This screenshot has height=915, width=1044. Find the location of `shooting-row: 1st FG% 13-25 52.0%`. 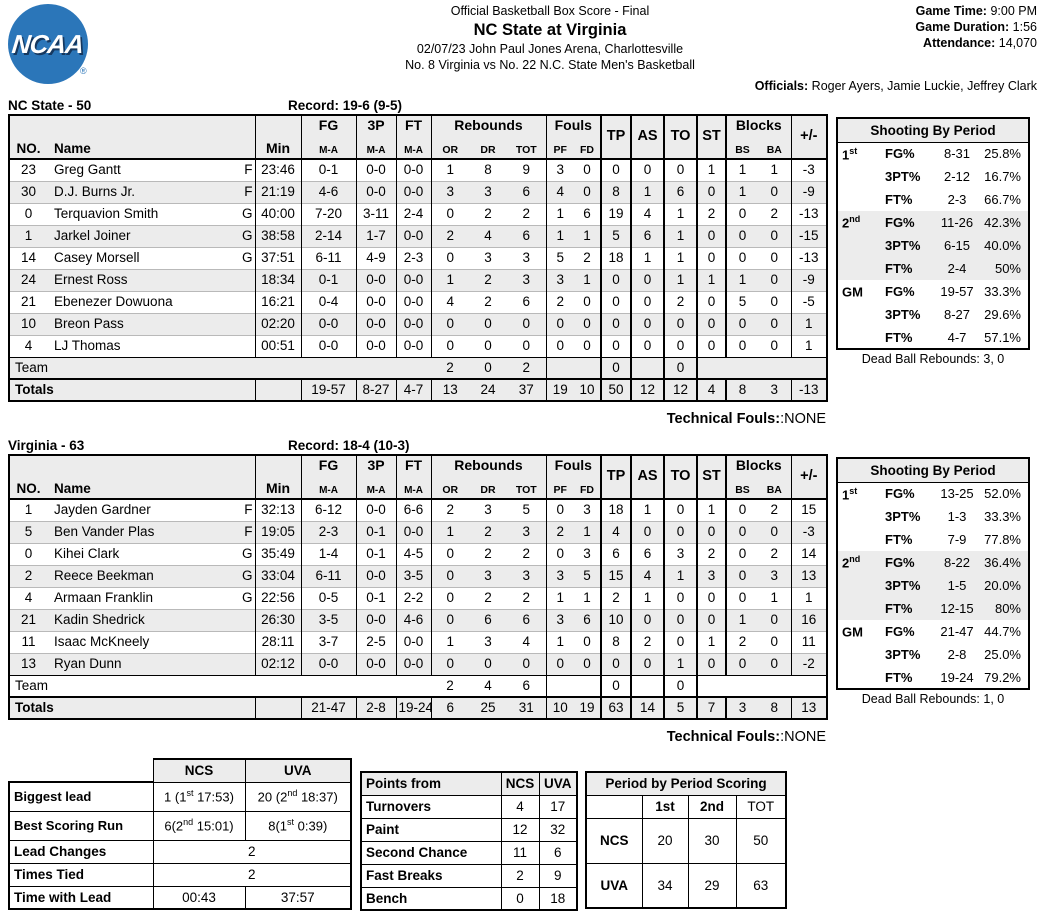

shooting-row: 1st FG% 13-25 52.0% is located at coordinates (933, 493).